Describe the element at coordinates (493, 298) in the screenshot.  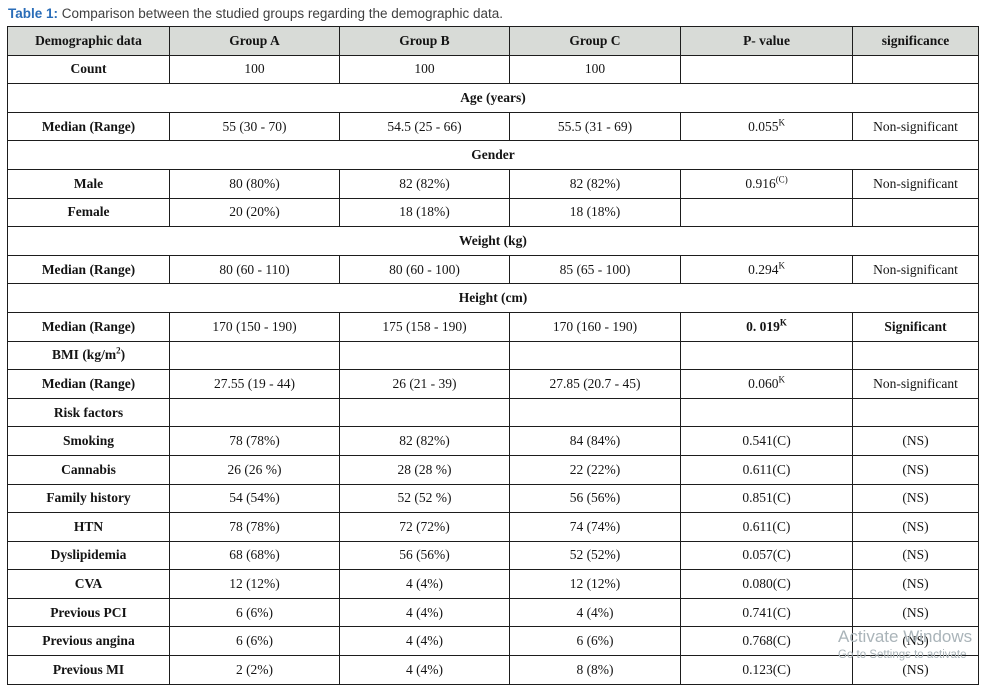
I see `section-row: Height (cm)` at that location.